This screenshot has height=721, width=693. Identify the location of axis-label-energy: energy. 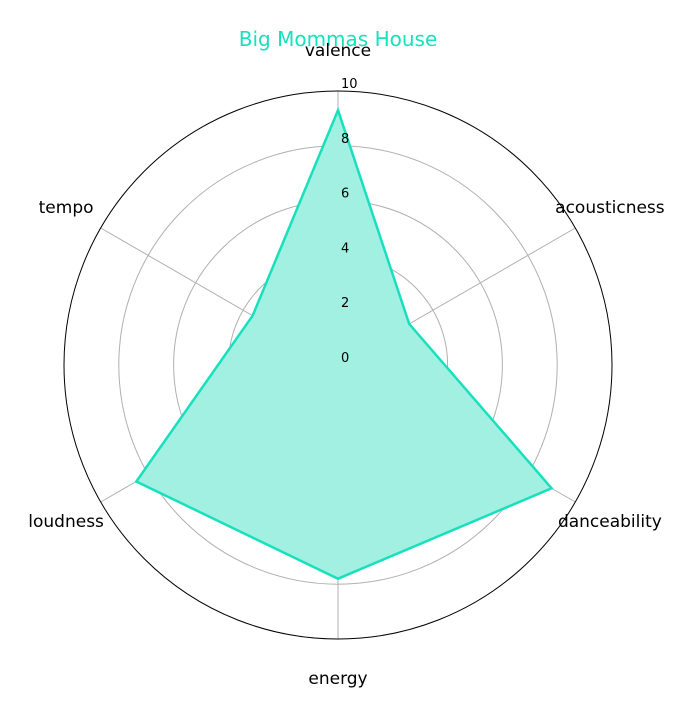
(337, 679).